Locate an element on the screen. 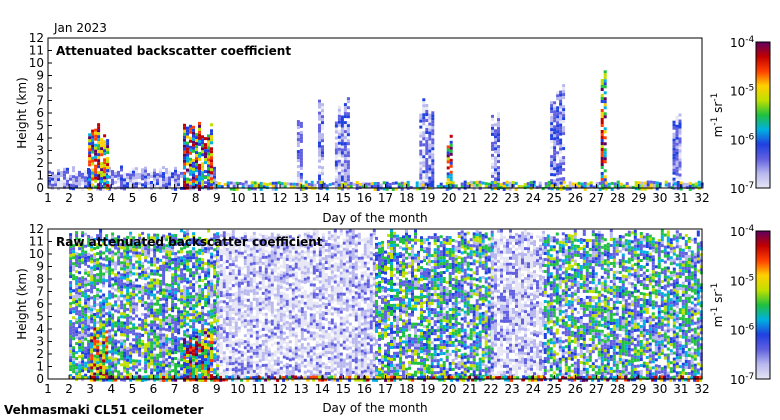 The height and width of the screenshot is (420, 780). x-tick-label: 6 is located at coordinates (154, 389).